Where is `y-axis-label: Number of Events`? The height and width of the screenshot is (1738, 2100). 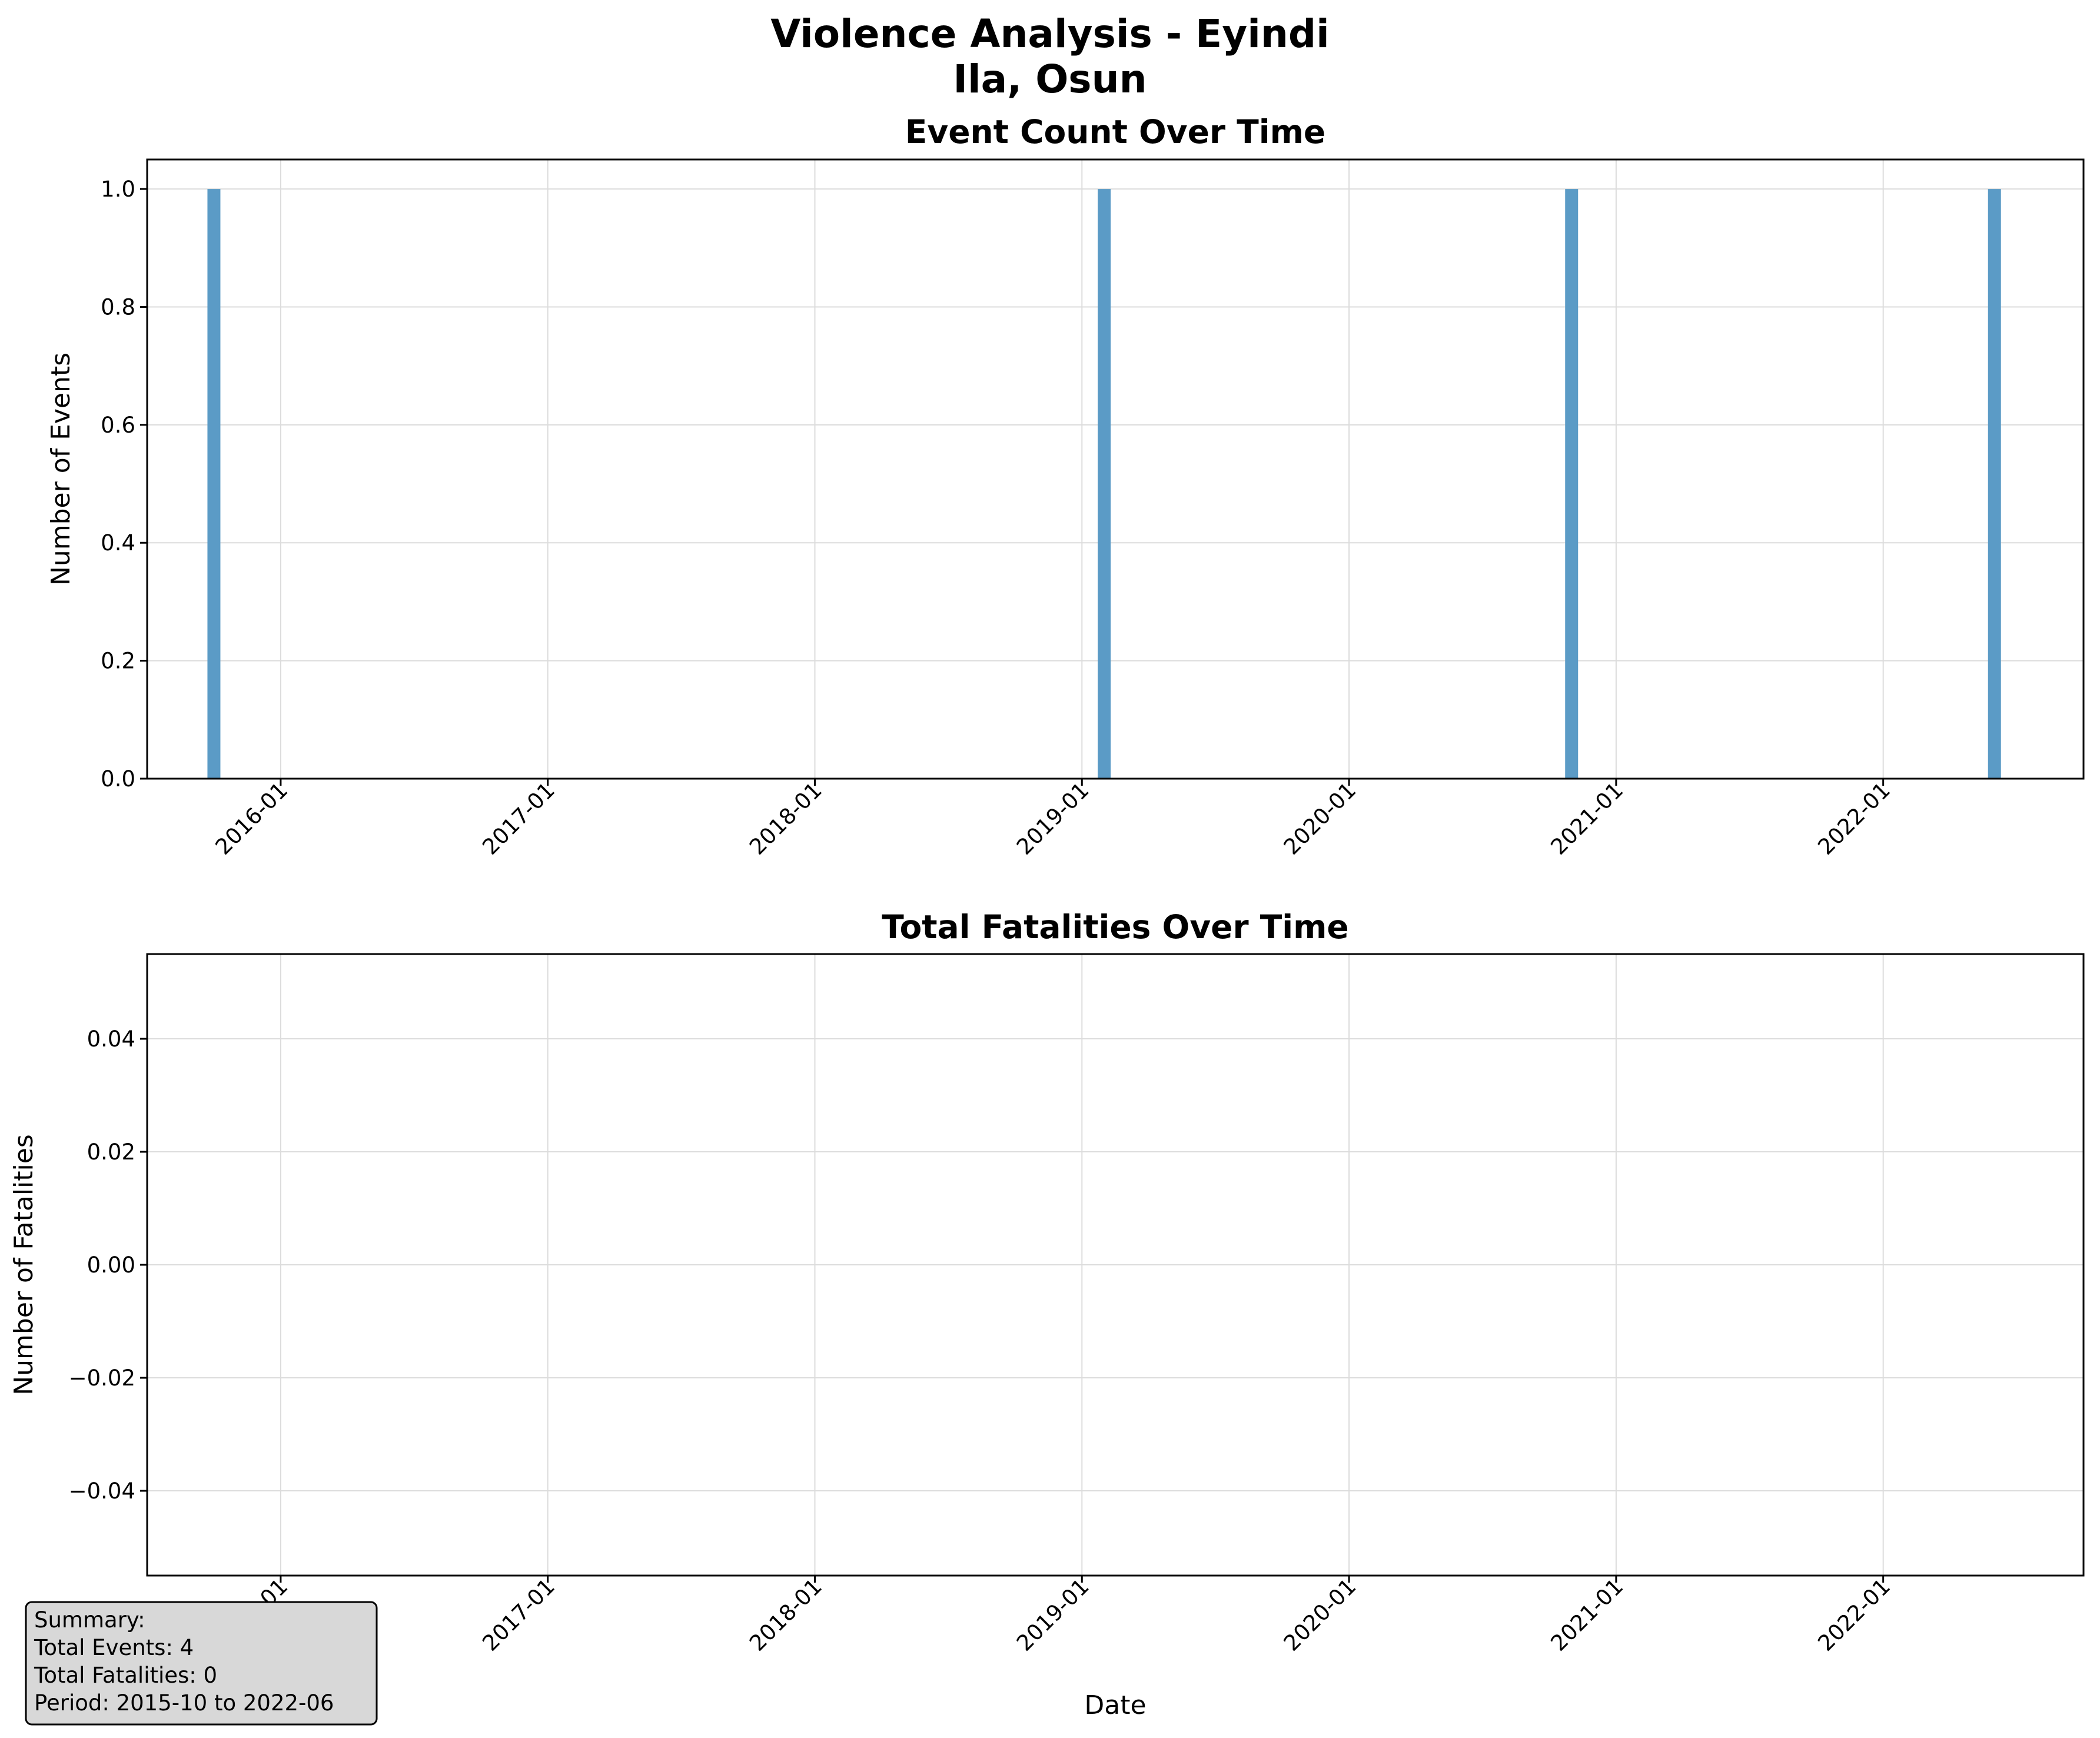 y-axis-label: Number of Events is located at coordinates (61, 469).